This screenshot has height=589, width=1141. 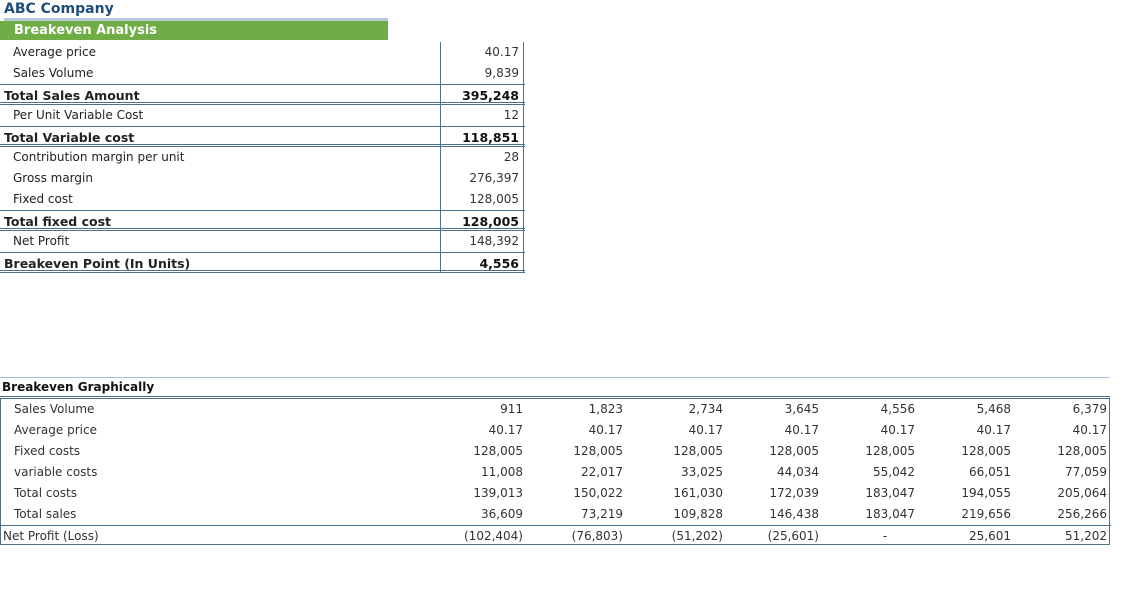 I want to click on graph-title-underline, so click(x=555, y=397).